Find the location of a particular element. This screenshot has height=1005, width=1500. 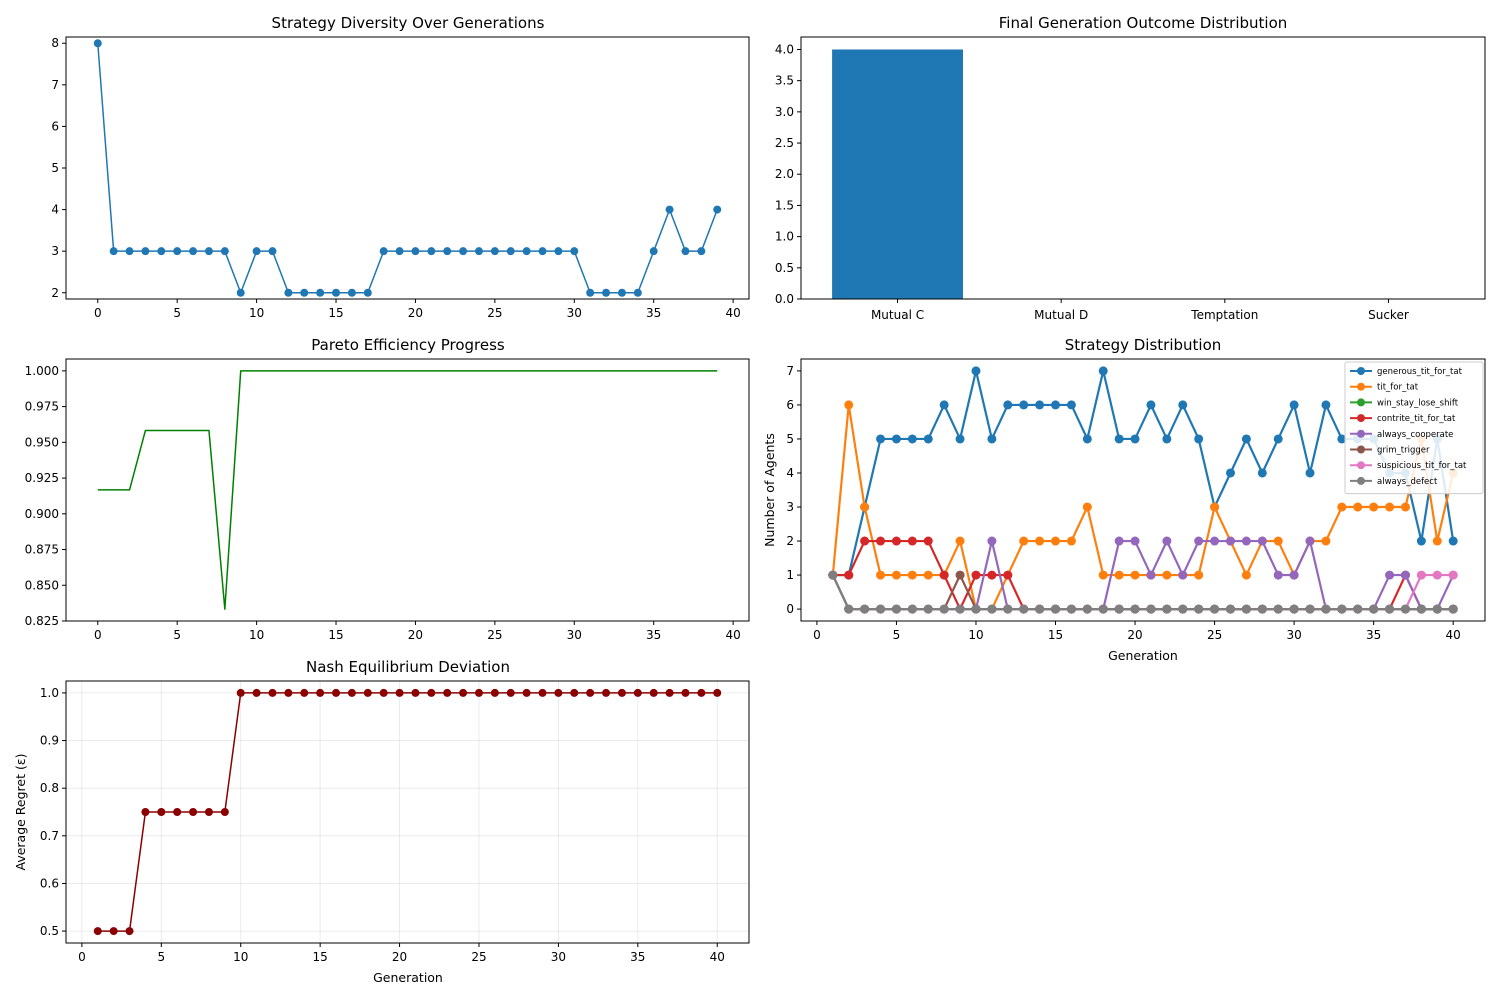

y-tick-label: 0.875 is located at coordinates (42, 550).